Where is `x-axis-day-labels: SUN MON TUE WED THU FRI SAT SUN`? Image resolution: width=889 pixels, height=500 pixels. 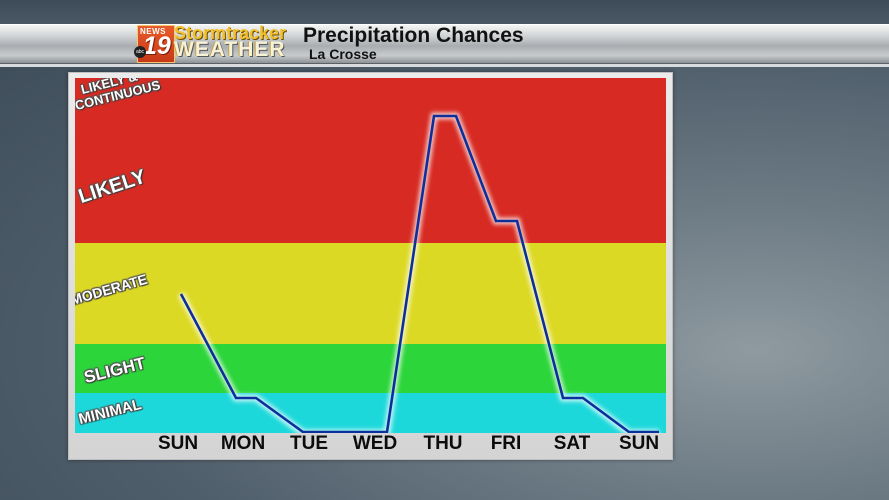
x-axis-day-labels: SUN MON TUE WED THU FRI SAT SUN is located at coordinates (370, 445).